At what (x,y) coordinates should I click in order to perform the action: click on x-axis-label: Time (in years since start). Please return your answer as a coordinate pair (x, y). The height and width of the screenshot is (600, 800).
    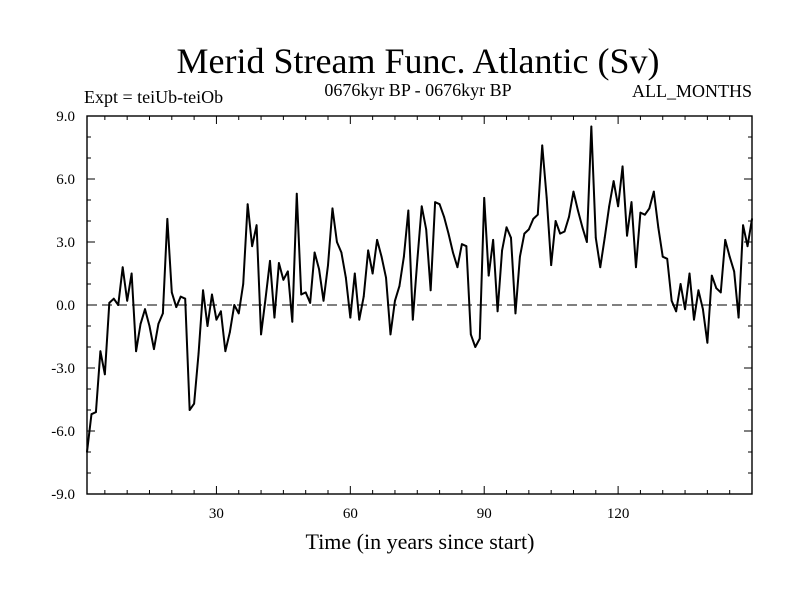
    Looking at the image, I should click on (420, 541).